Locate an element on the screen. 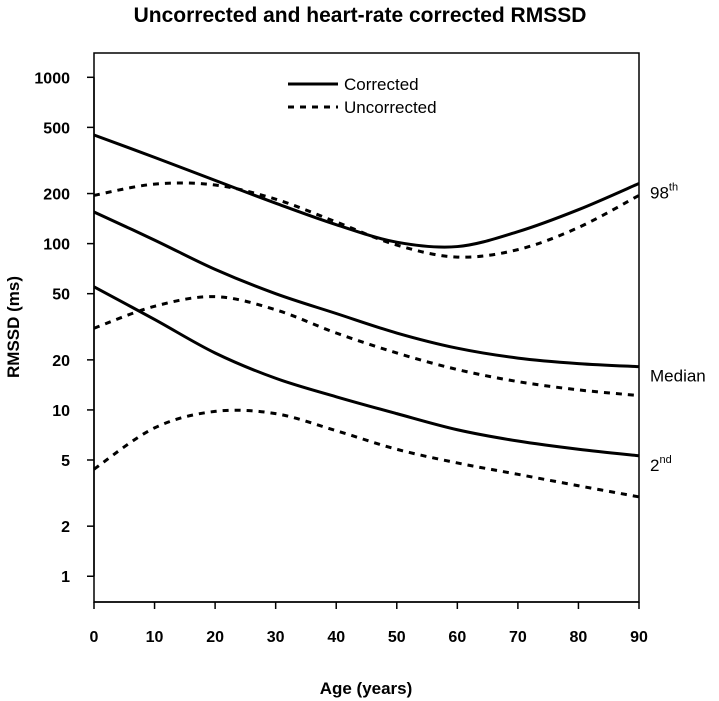 The image size is (719, 701). x-tick-label: 40 is located at coordinates (336, 637).